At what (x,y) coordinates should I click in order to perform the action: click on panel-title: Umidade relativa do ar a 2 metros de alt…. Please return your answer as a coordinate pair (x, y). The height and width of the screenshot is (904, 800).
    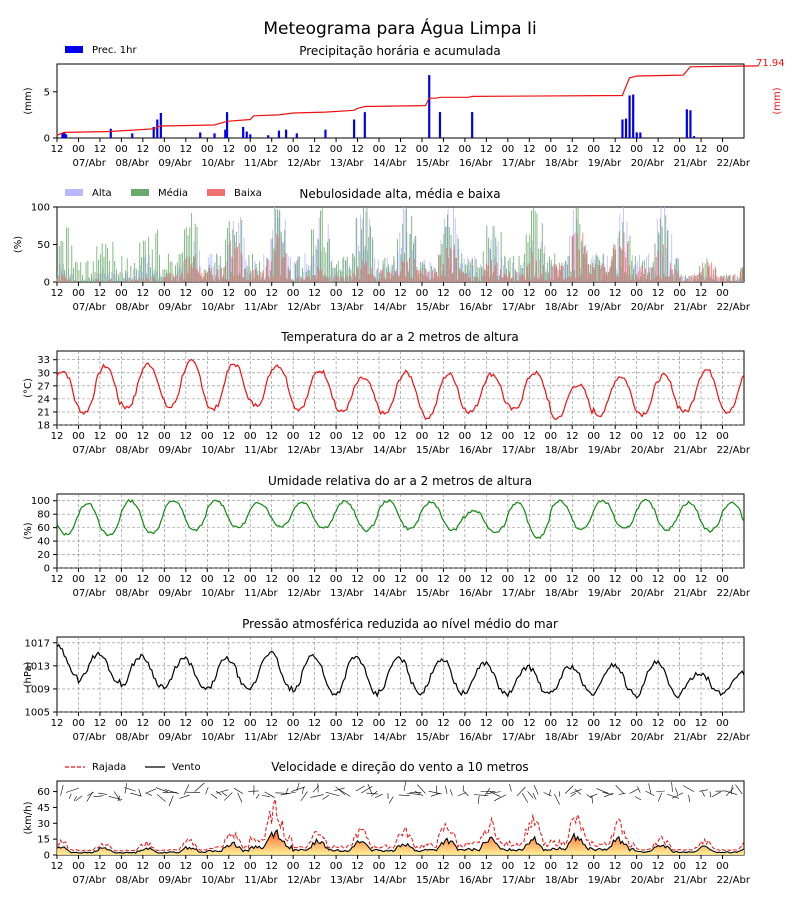
    Looking at the image, I should click on (400, 481).